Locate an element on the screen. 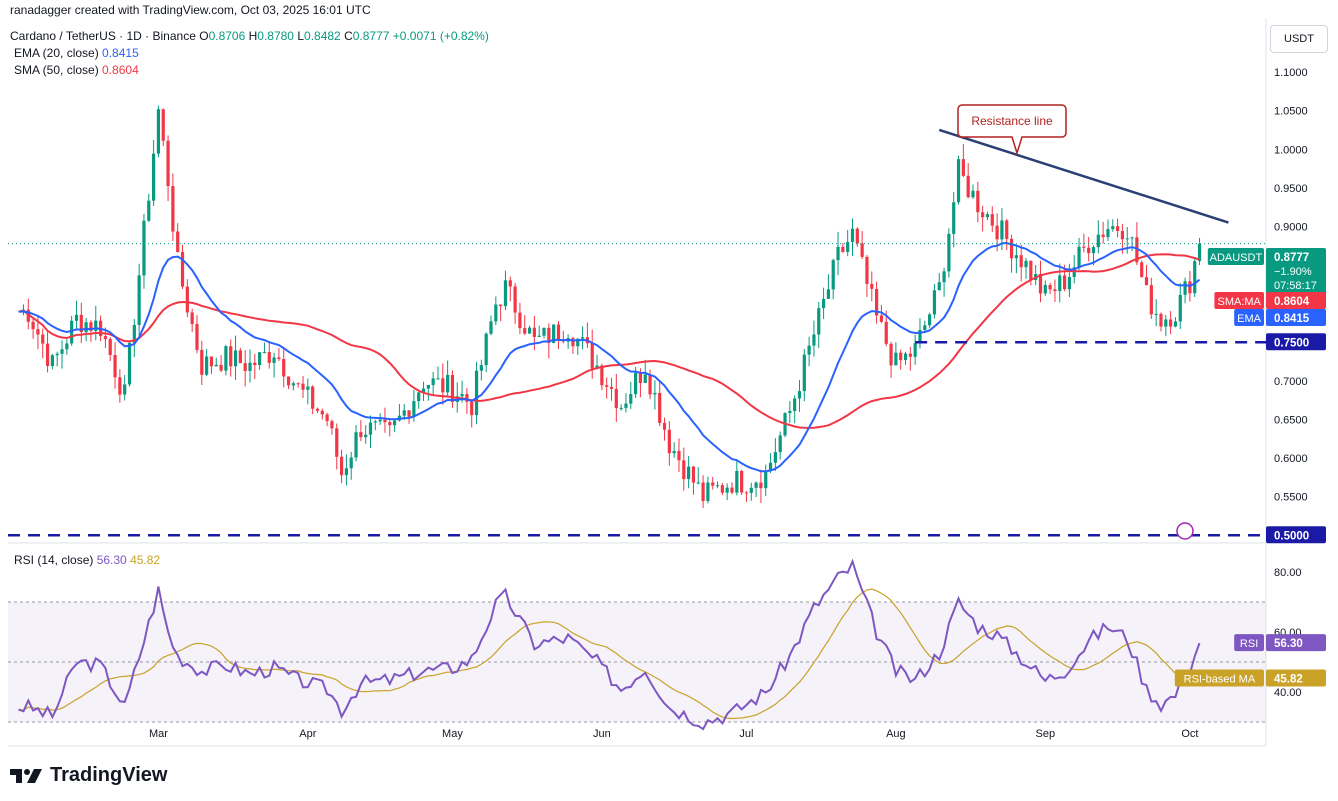 This screenshot has height=801, width=1338. rsi-tag-label: RSI is located at coordinates (1249, 644).